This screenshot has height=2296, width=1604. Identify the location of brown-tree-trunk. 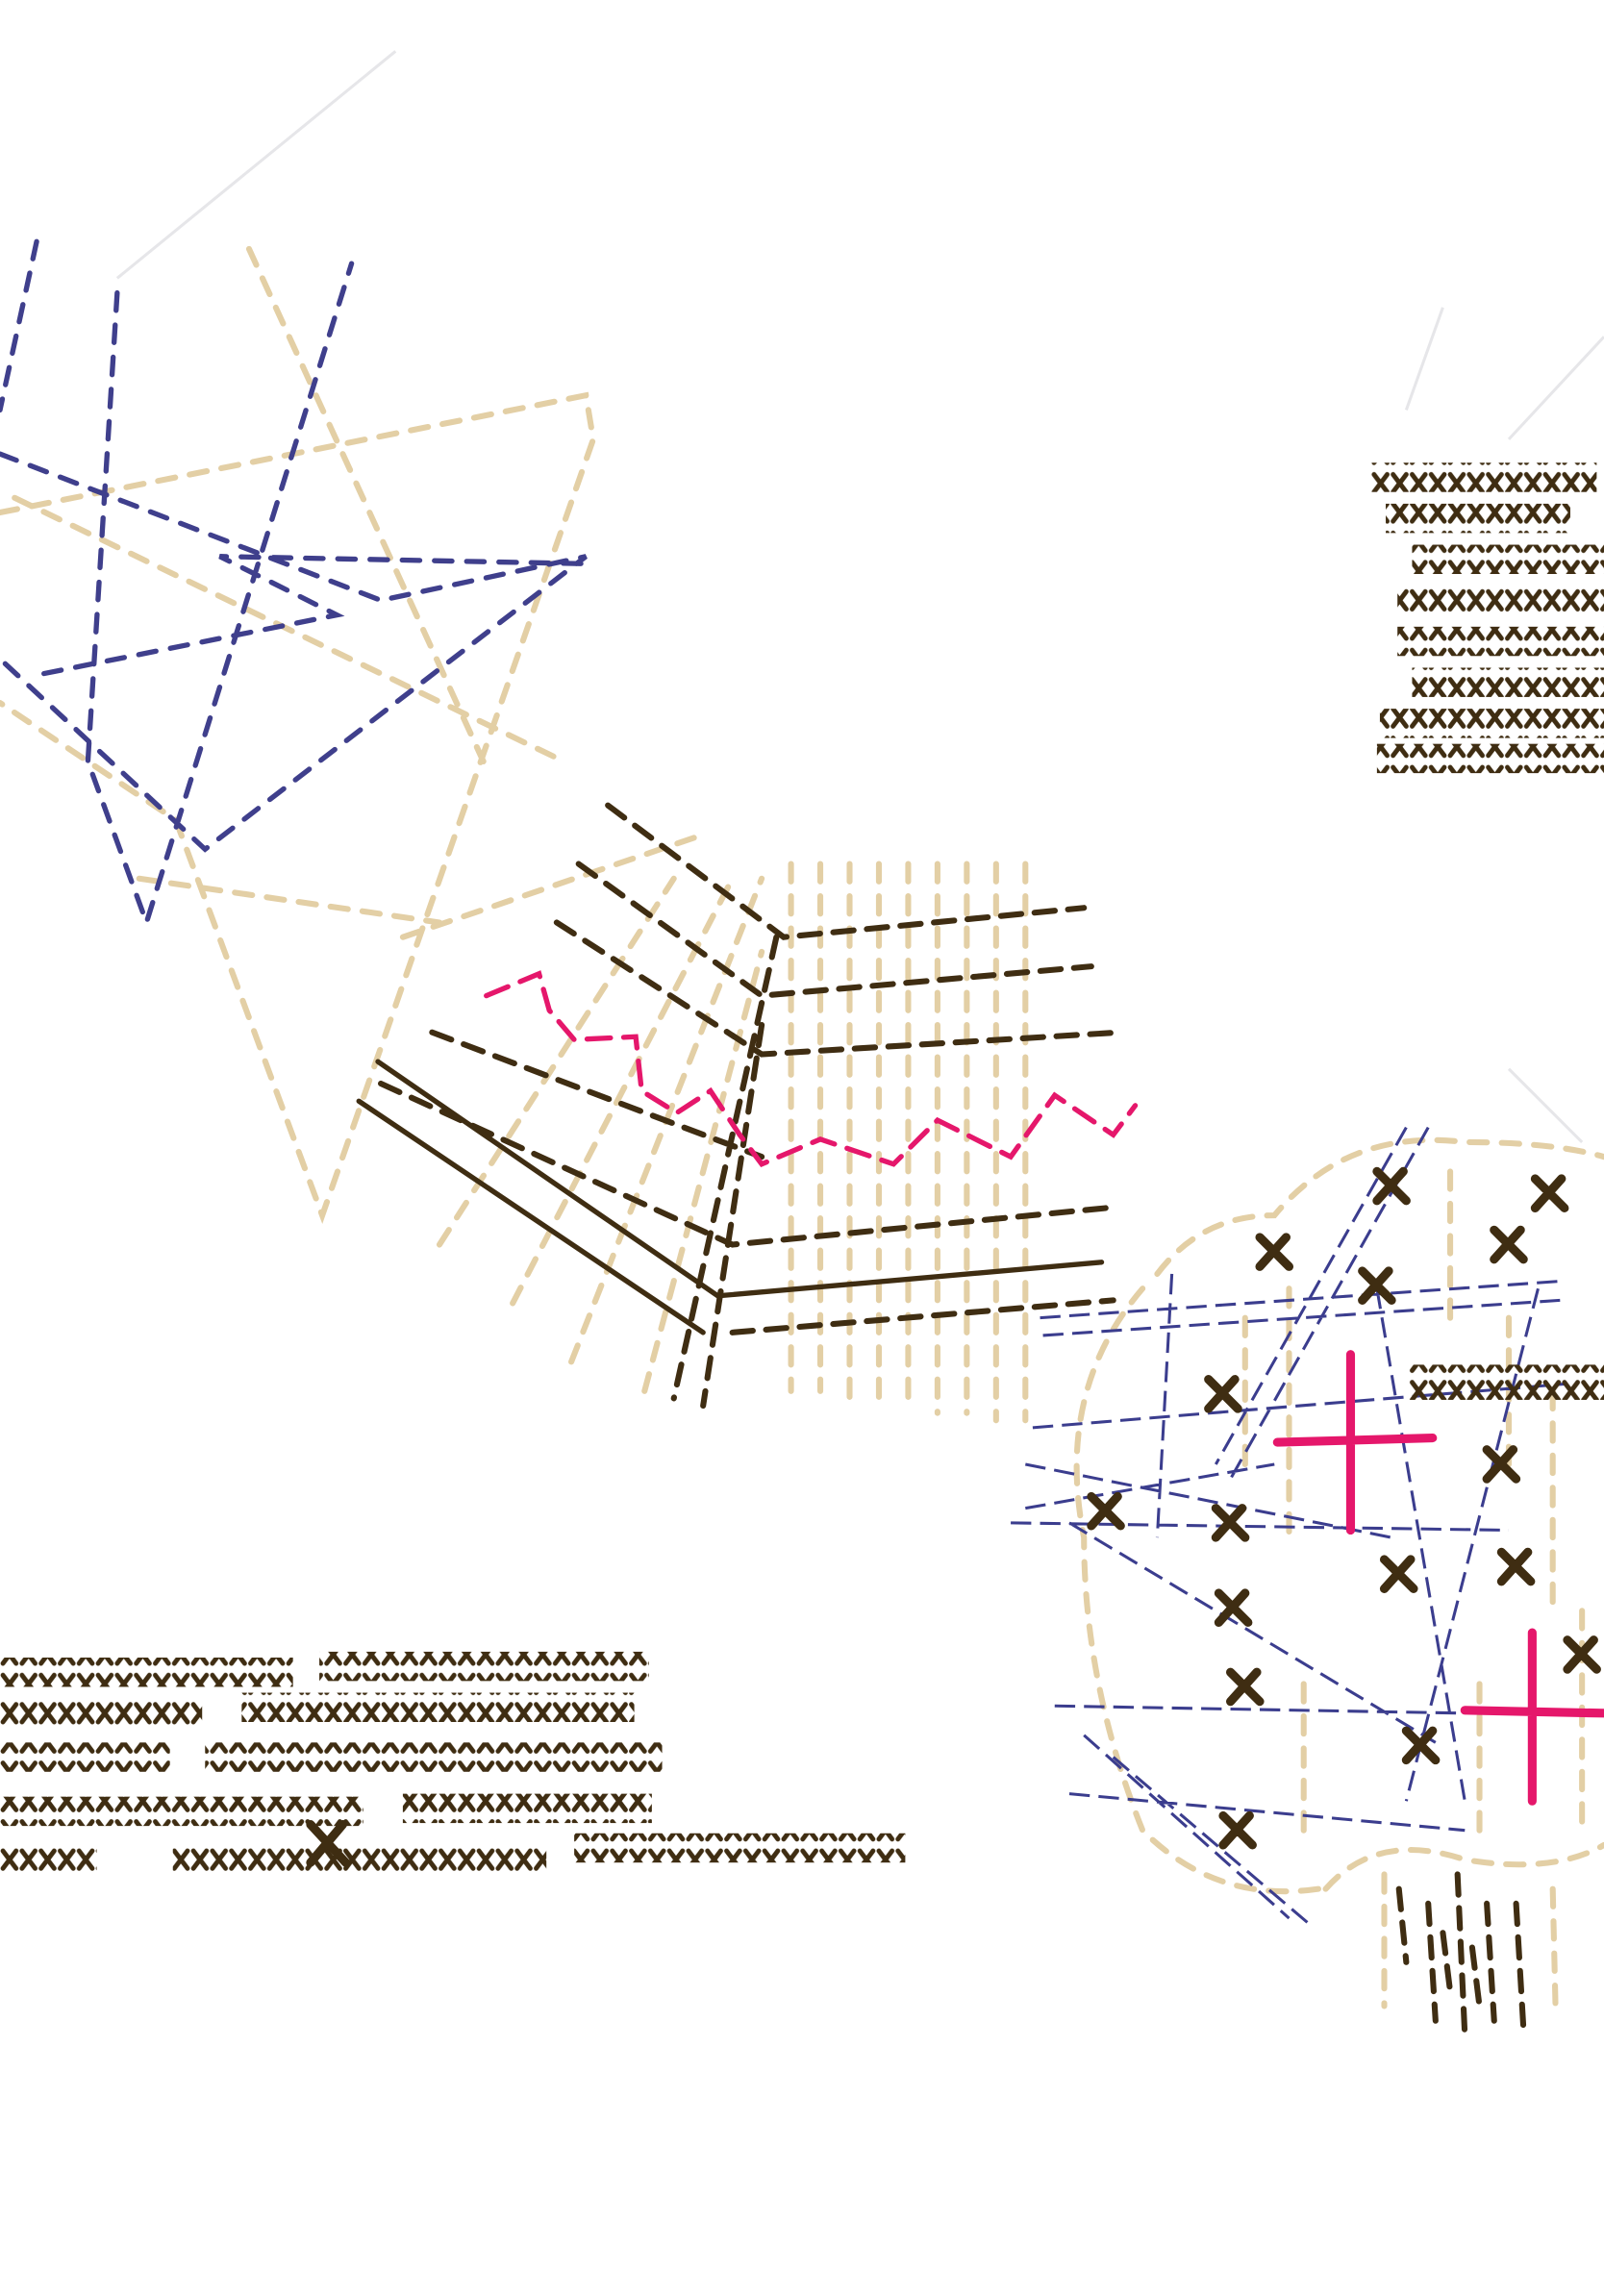
(1461, 1954).